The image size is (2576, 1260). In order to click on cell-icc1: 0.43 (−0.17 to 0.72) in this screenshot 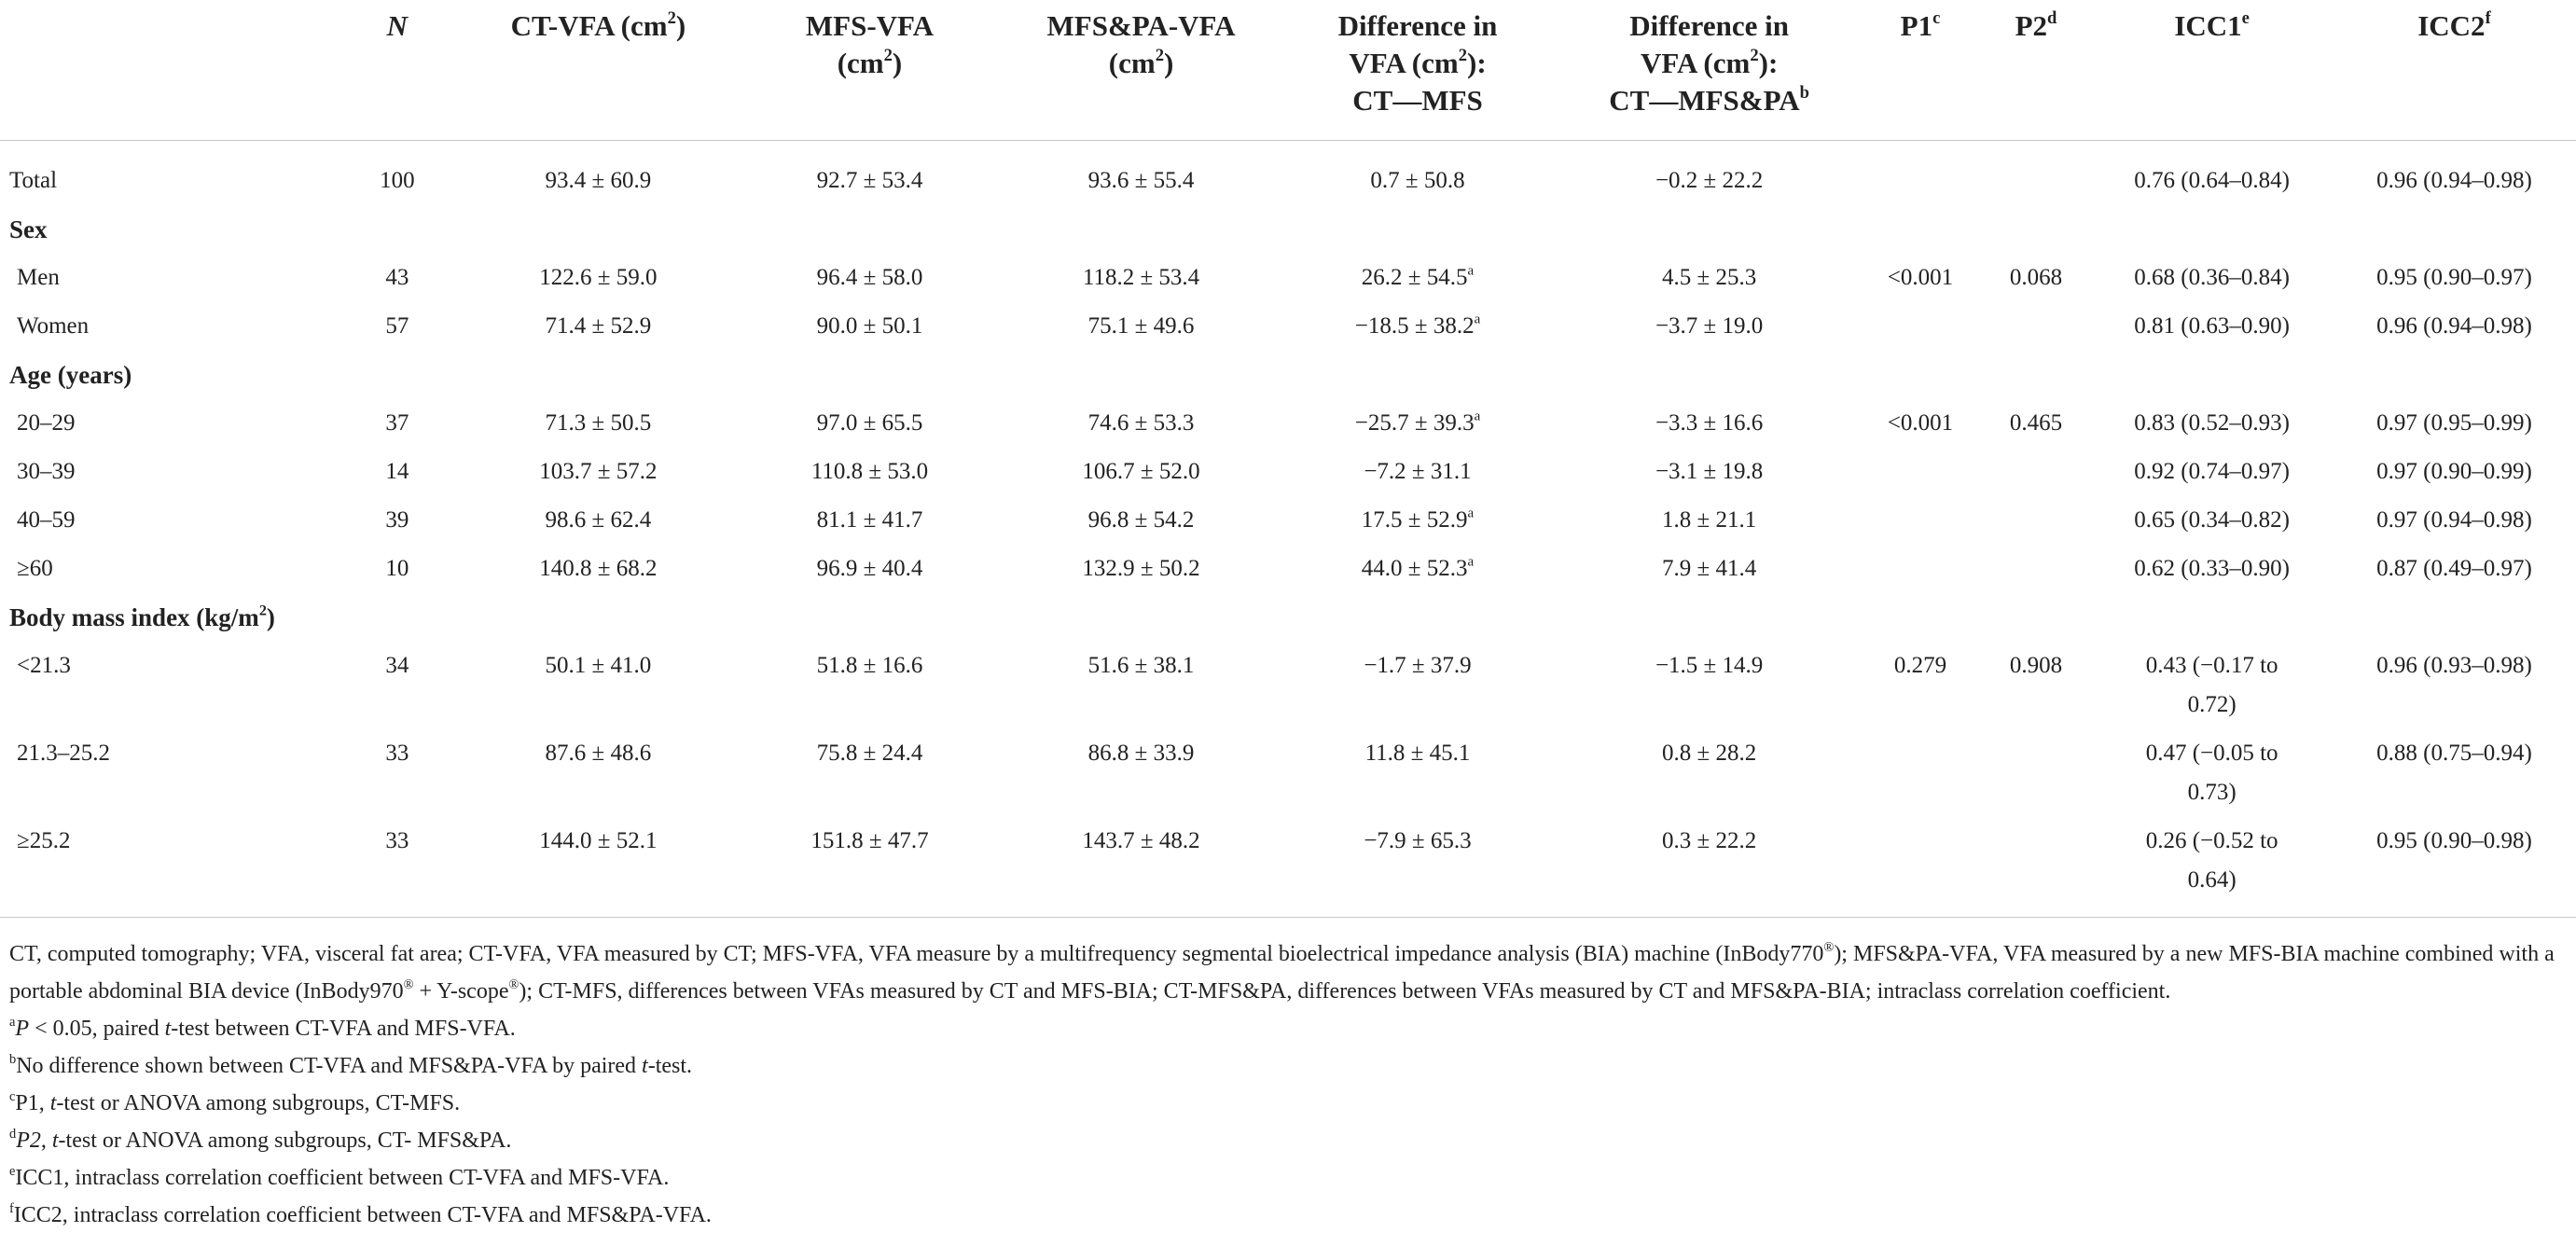, I will do `click(2211, 685)`.